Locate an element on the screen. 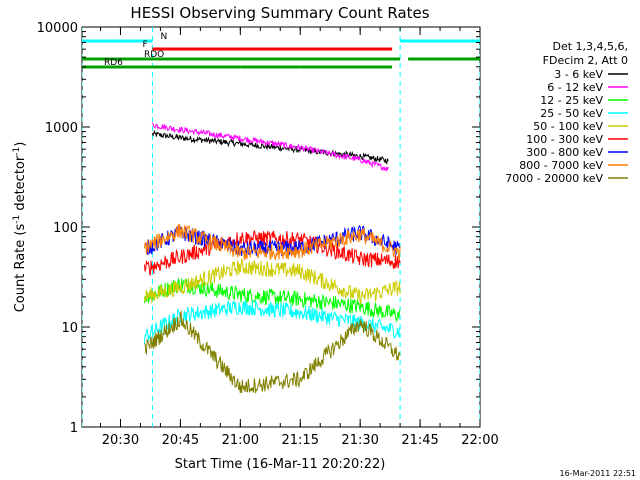 This screenshot has width=640, height=480. legend-entry-label: 100 - 300 keV is located at coordinates (564, 139).